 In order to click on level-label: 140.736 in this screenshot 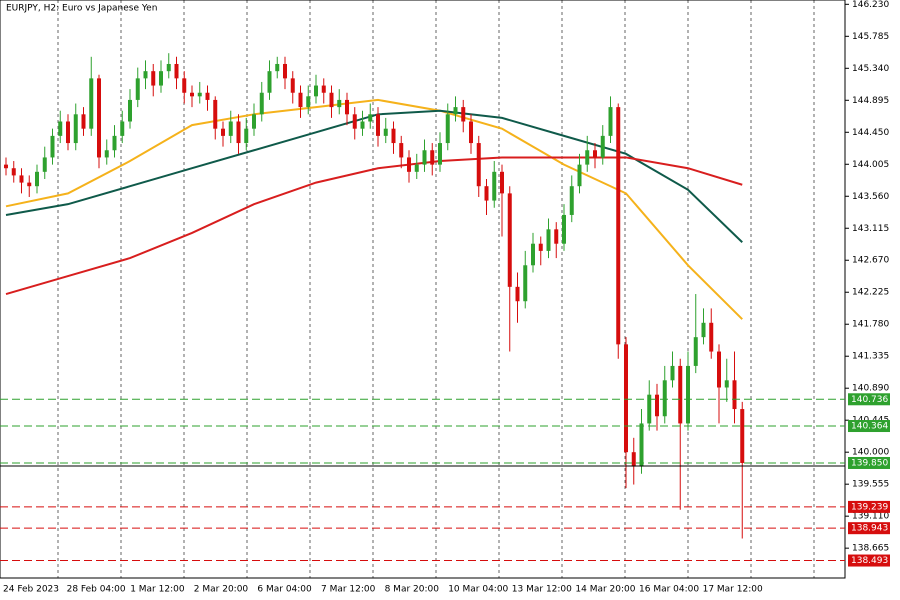, I will do `click(869, 400)`.